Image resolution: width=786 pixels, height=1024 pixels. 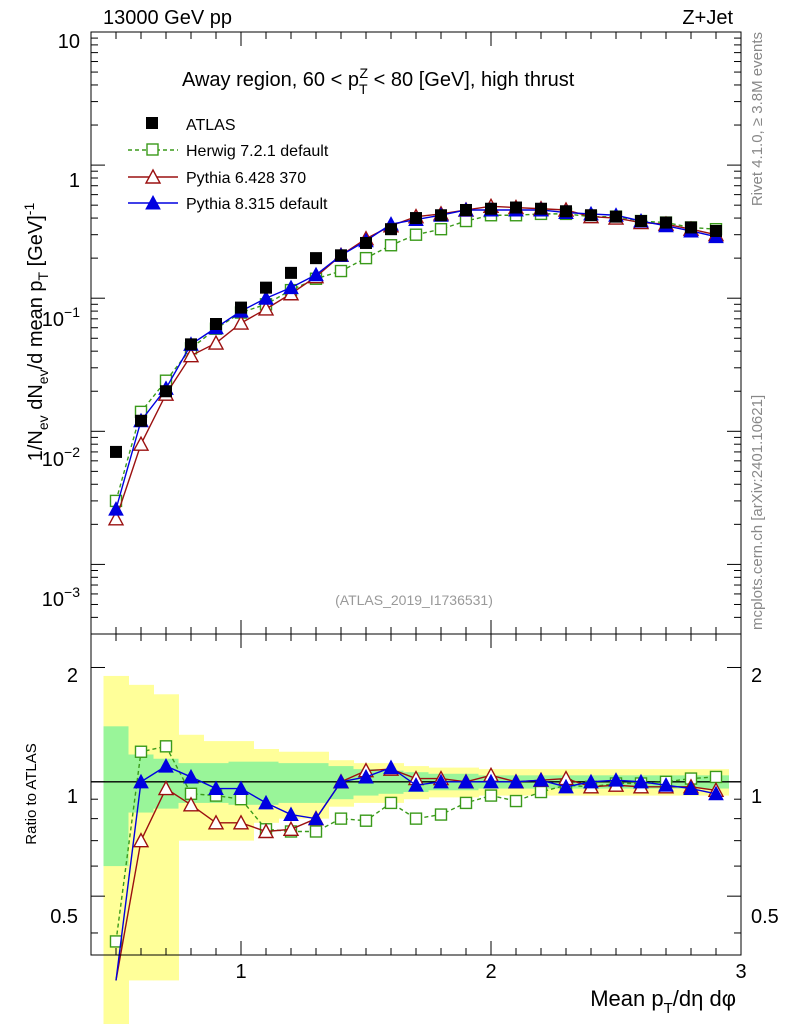 What do you see at coordinates (707, 18) in the screenshot?
I see `header-right: Z+Jet` at bounding box center [707, 18].